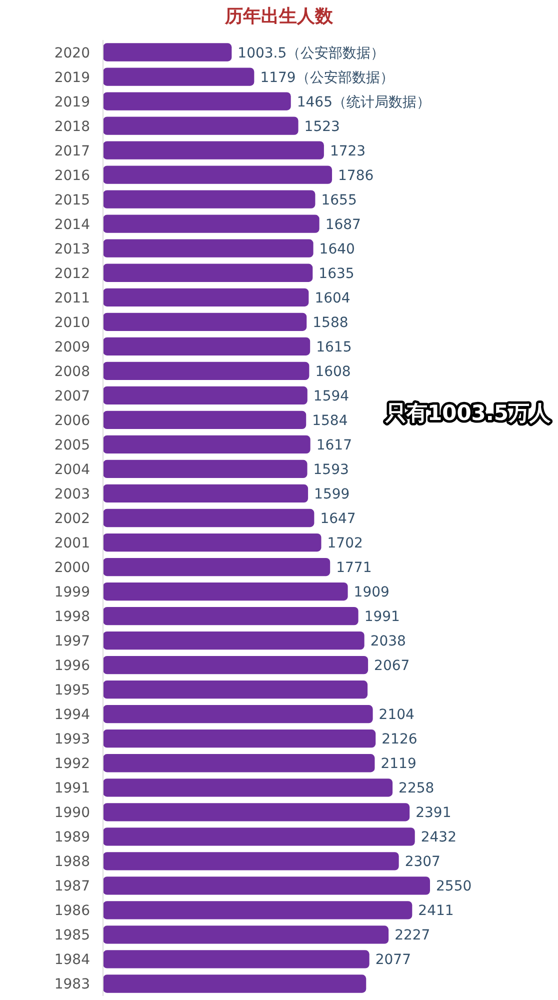  Describe the element at coordinates (72, 445) in the screenshot. I see `y-tick-label: 2005` at that location.